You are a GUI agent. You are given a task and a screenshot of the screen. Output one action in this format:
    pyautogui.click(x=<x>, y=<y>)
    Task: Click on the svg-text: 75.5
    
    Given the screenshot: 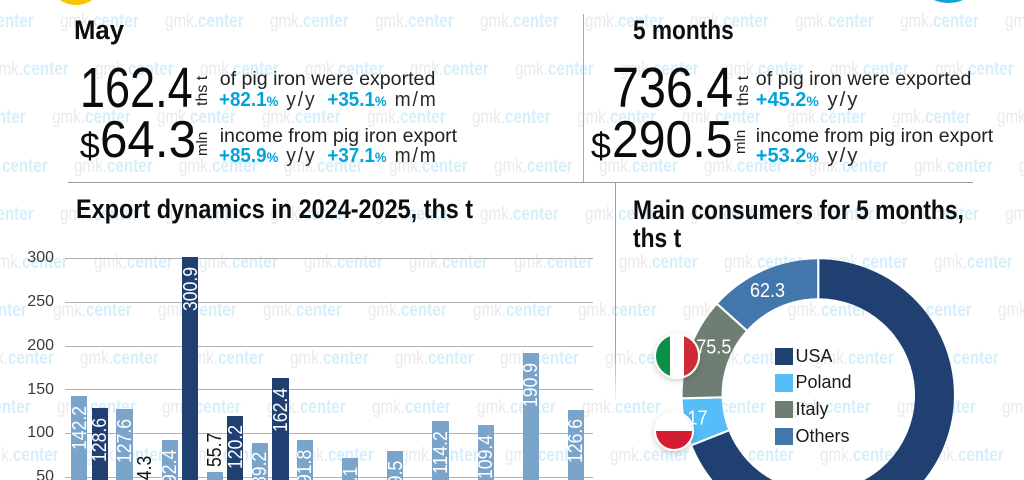 What is the action you would take?
    pyautogui.click(x=713, y=347)
    